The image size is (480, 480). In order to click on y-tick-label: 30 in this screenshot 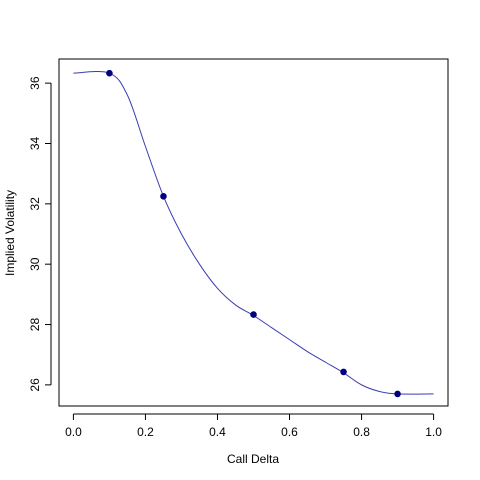, I will do `click(35, 264)`.